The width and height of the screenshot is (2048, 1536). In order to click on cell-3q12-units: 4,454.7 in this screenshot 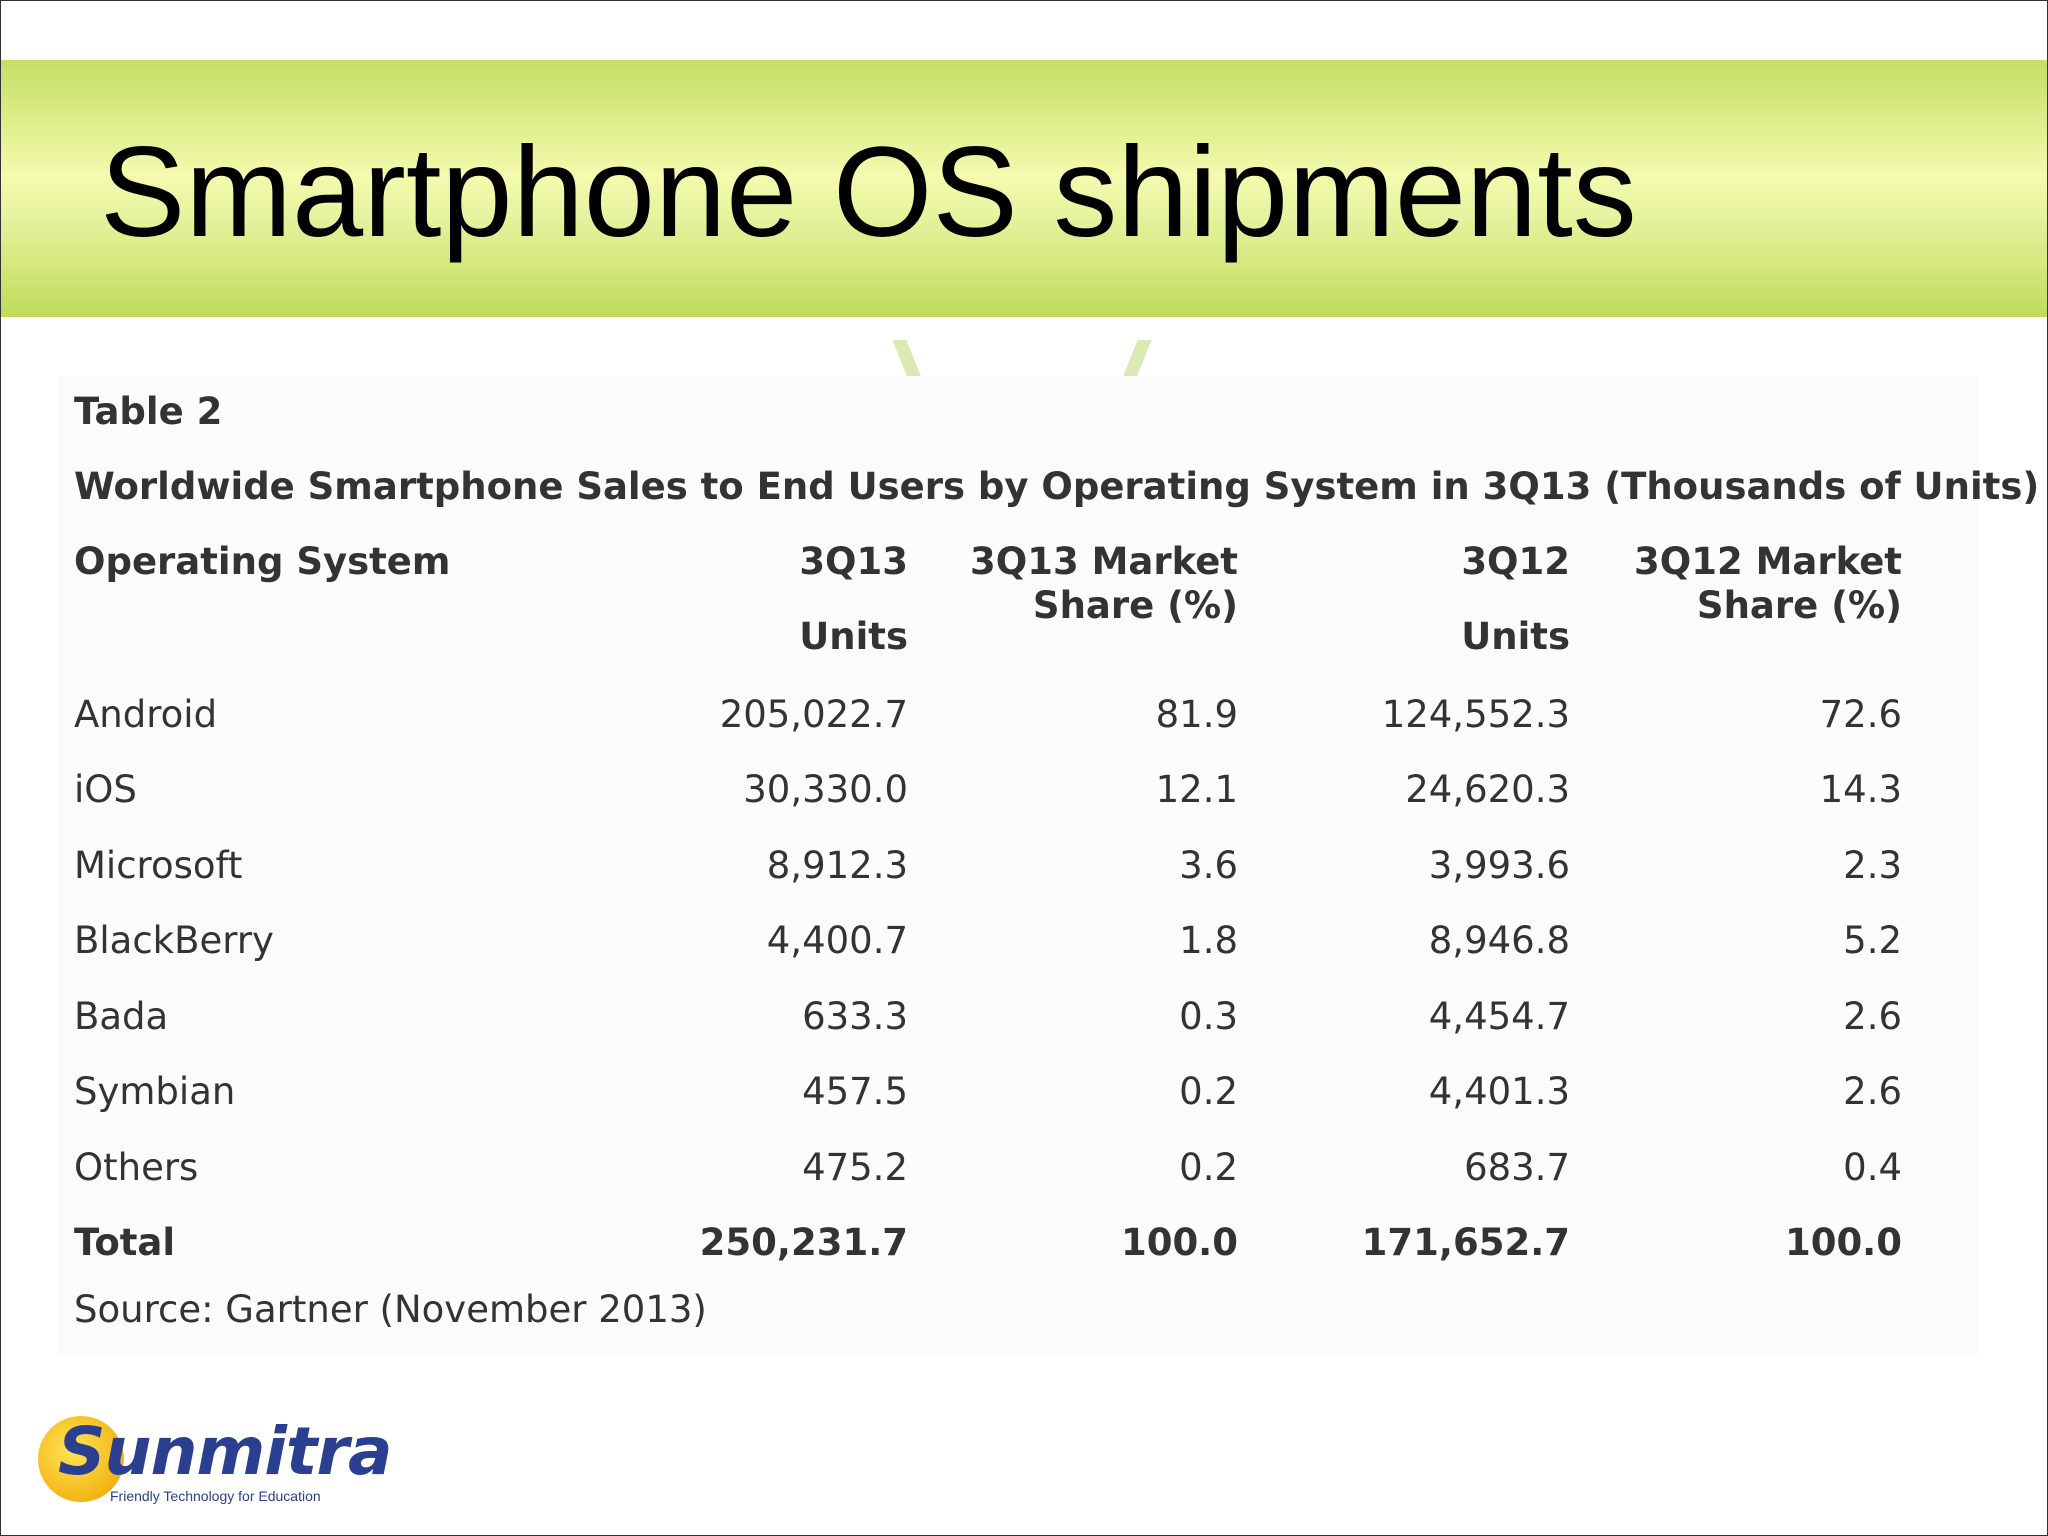, I will do `click(1499, 1016)`.